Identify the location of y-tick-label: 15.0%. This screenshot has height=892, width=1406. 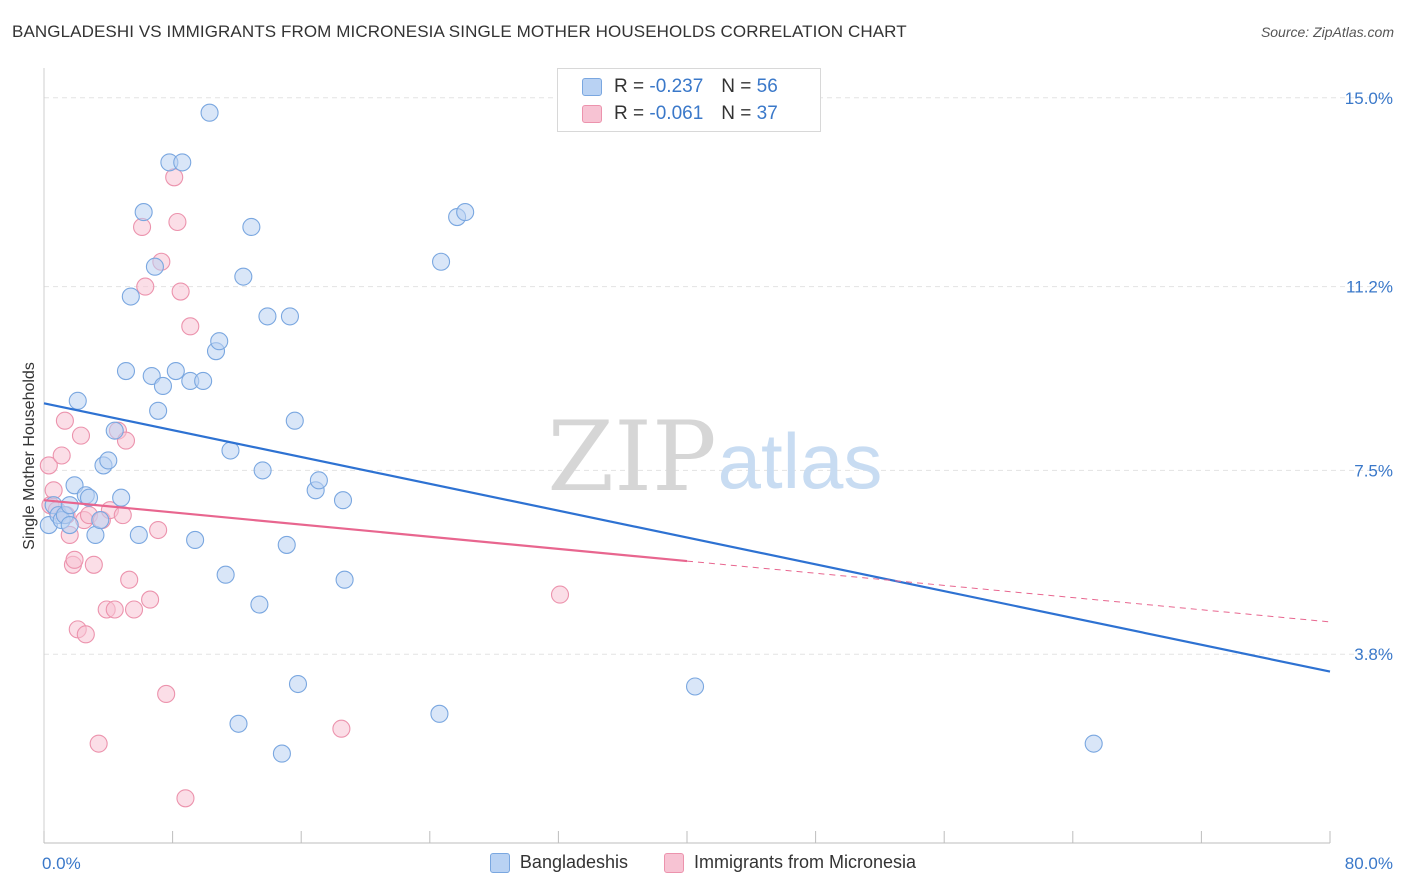
(1369, 98).